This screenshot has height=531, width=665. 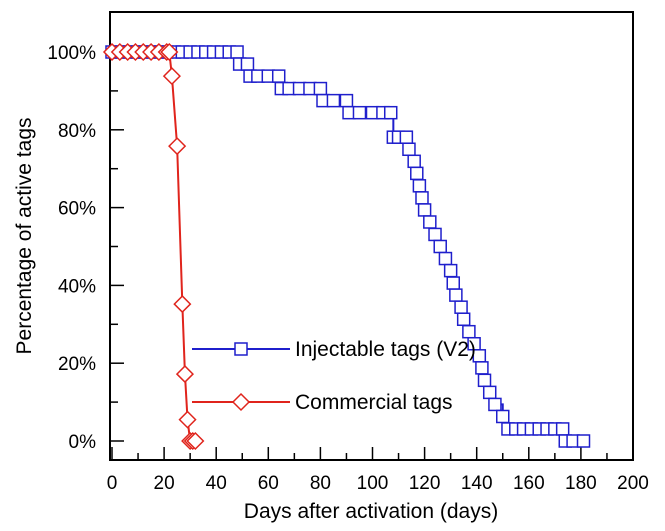 What do you see at coordinates (633, 483) in the screenshot?
I see `x-tick-label: 200` at bounding box center [633, 483].